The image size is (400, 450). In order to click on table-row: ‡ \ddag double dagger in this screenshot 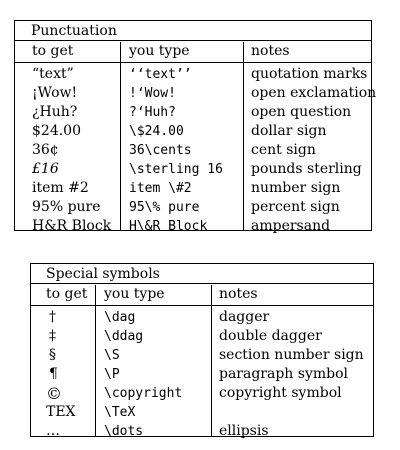, I will do `click(202, 336)`.